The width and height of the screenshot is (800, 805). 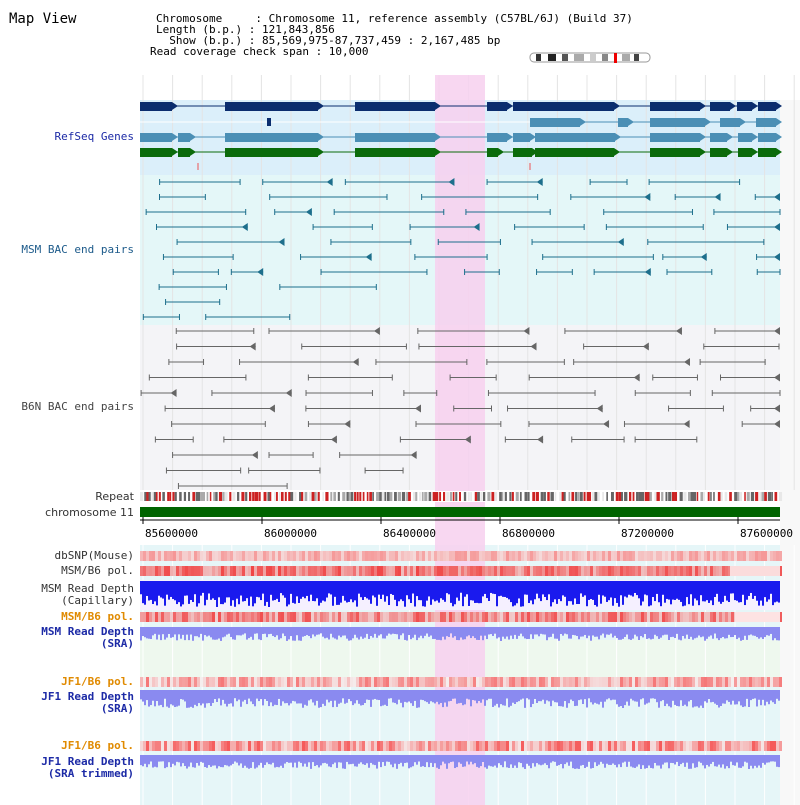 I want to click on chromosome-ideogram, so click(x=590, y=58).